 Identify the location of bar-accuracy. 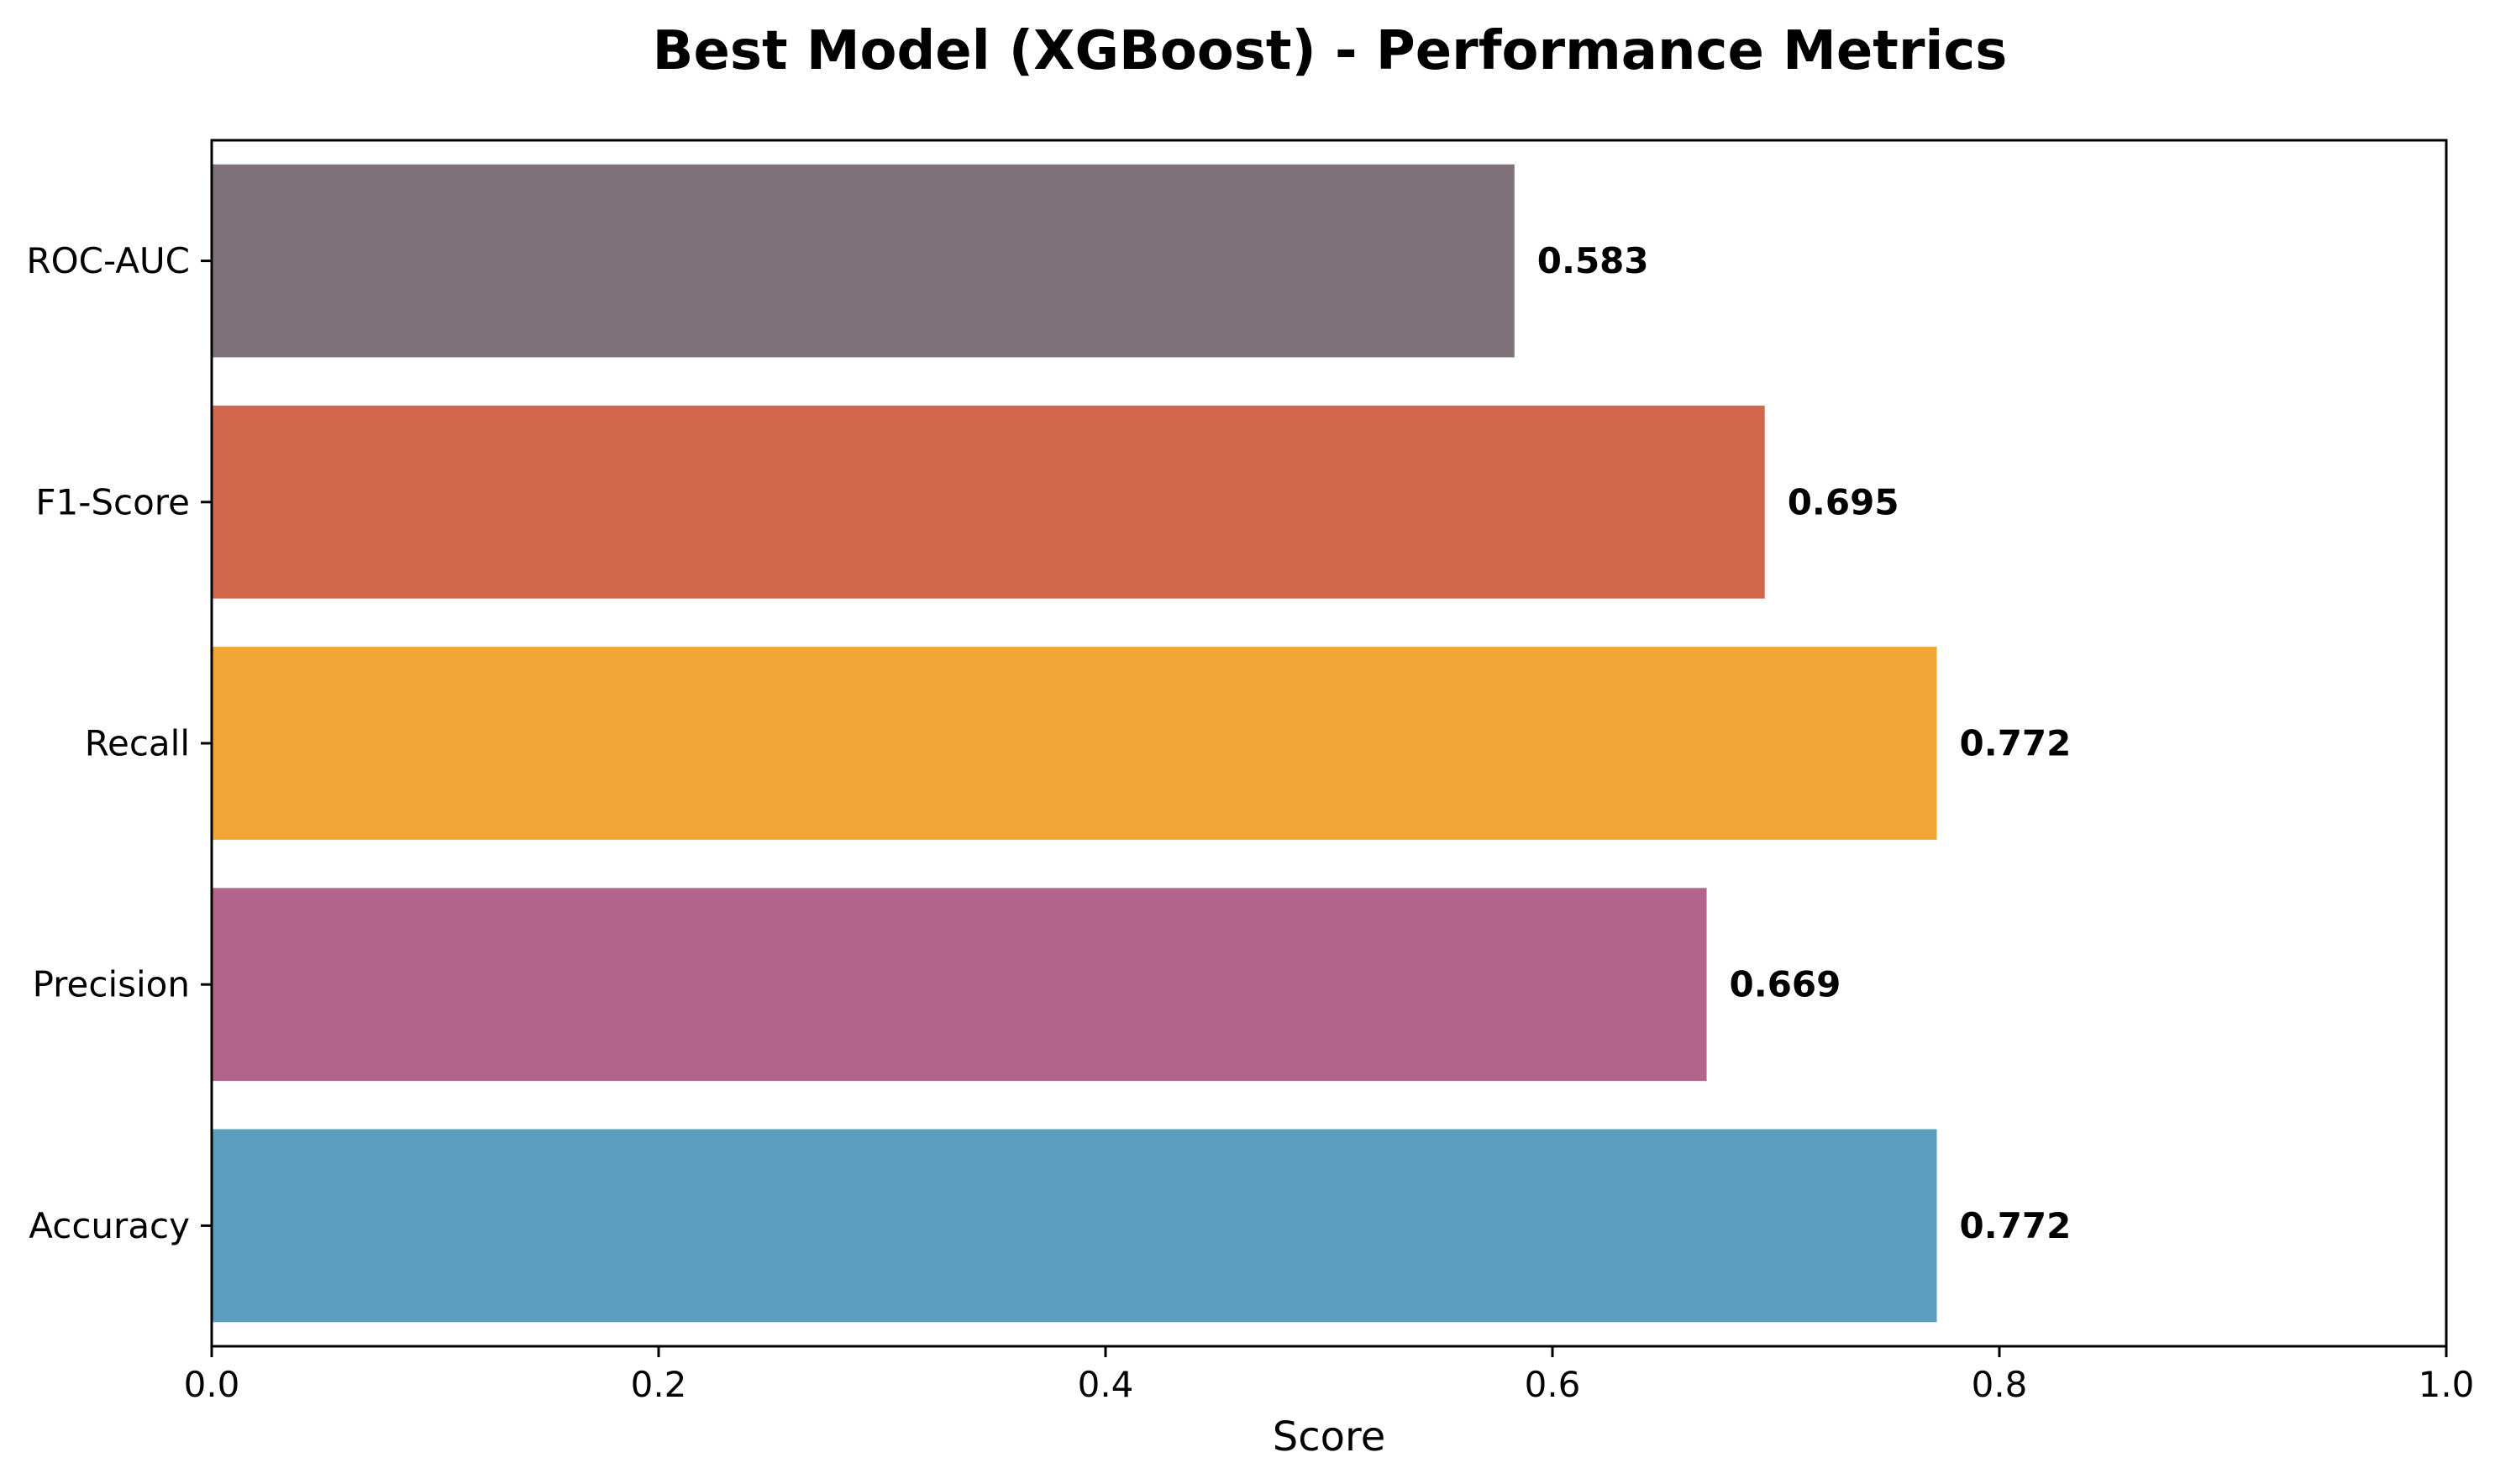
(1075, 1226).